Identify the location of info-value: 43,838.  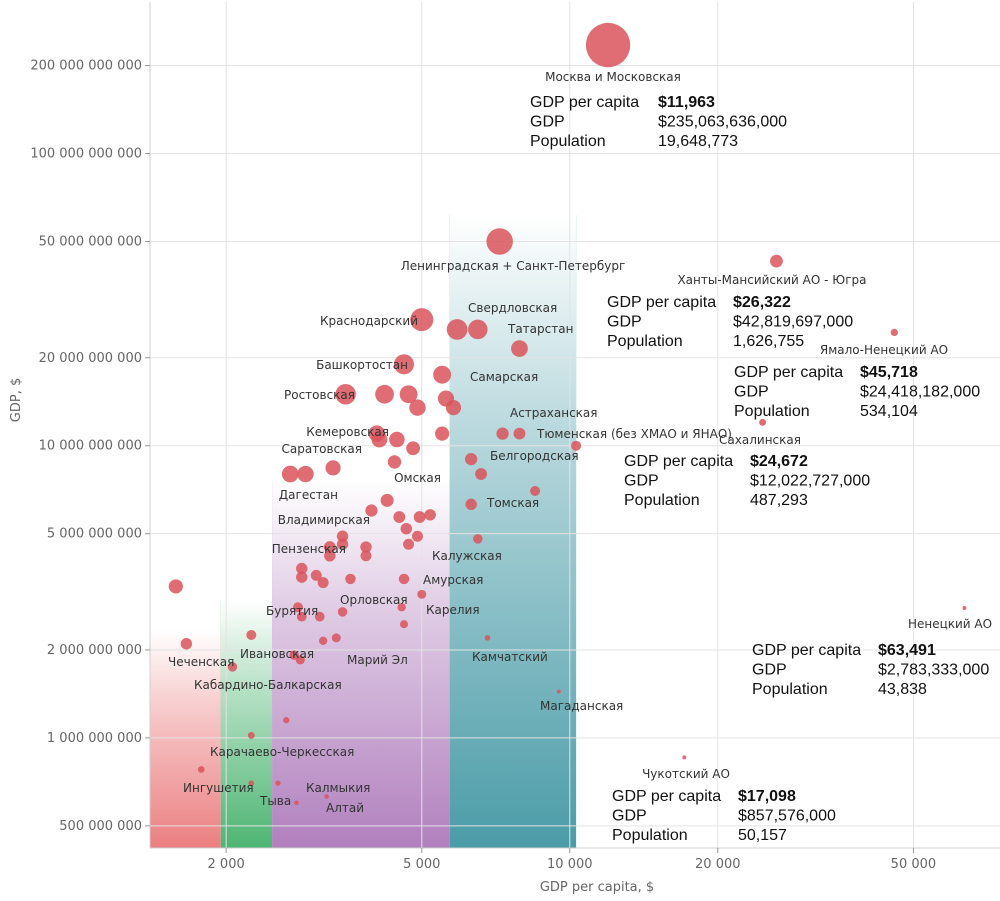
(902, 689).